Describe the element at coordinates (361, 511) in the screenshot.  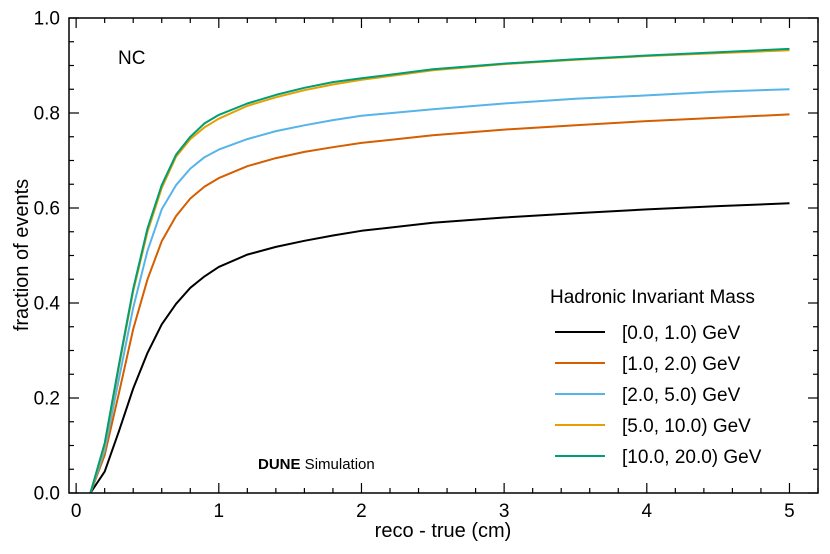
I see `x-tick-label: 2` at that location.